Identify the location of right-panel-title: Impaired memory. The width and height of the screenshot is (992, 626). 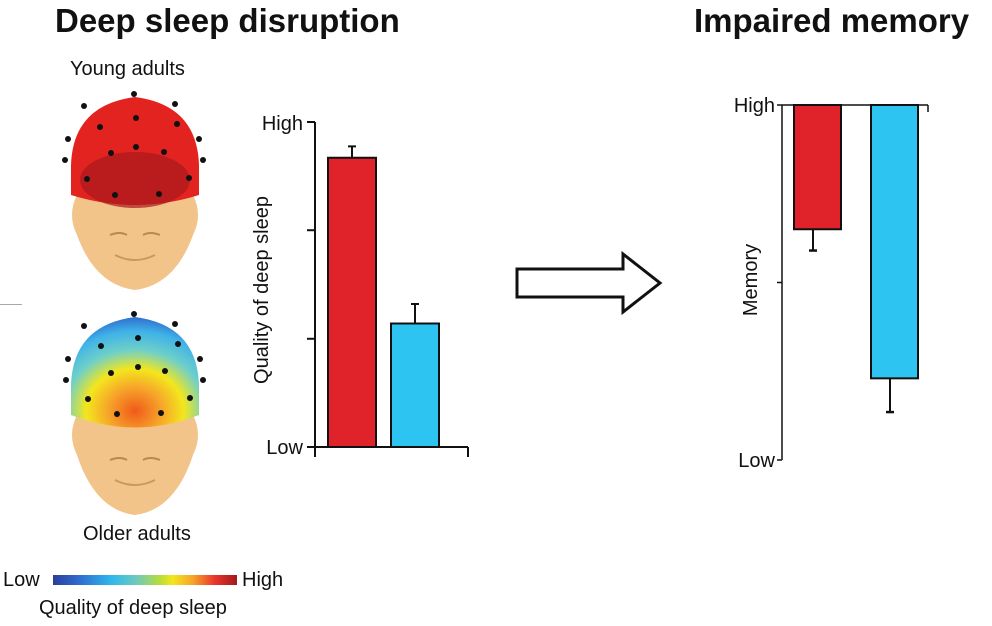
(832, 20).